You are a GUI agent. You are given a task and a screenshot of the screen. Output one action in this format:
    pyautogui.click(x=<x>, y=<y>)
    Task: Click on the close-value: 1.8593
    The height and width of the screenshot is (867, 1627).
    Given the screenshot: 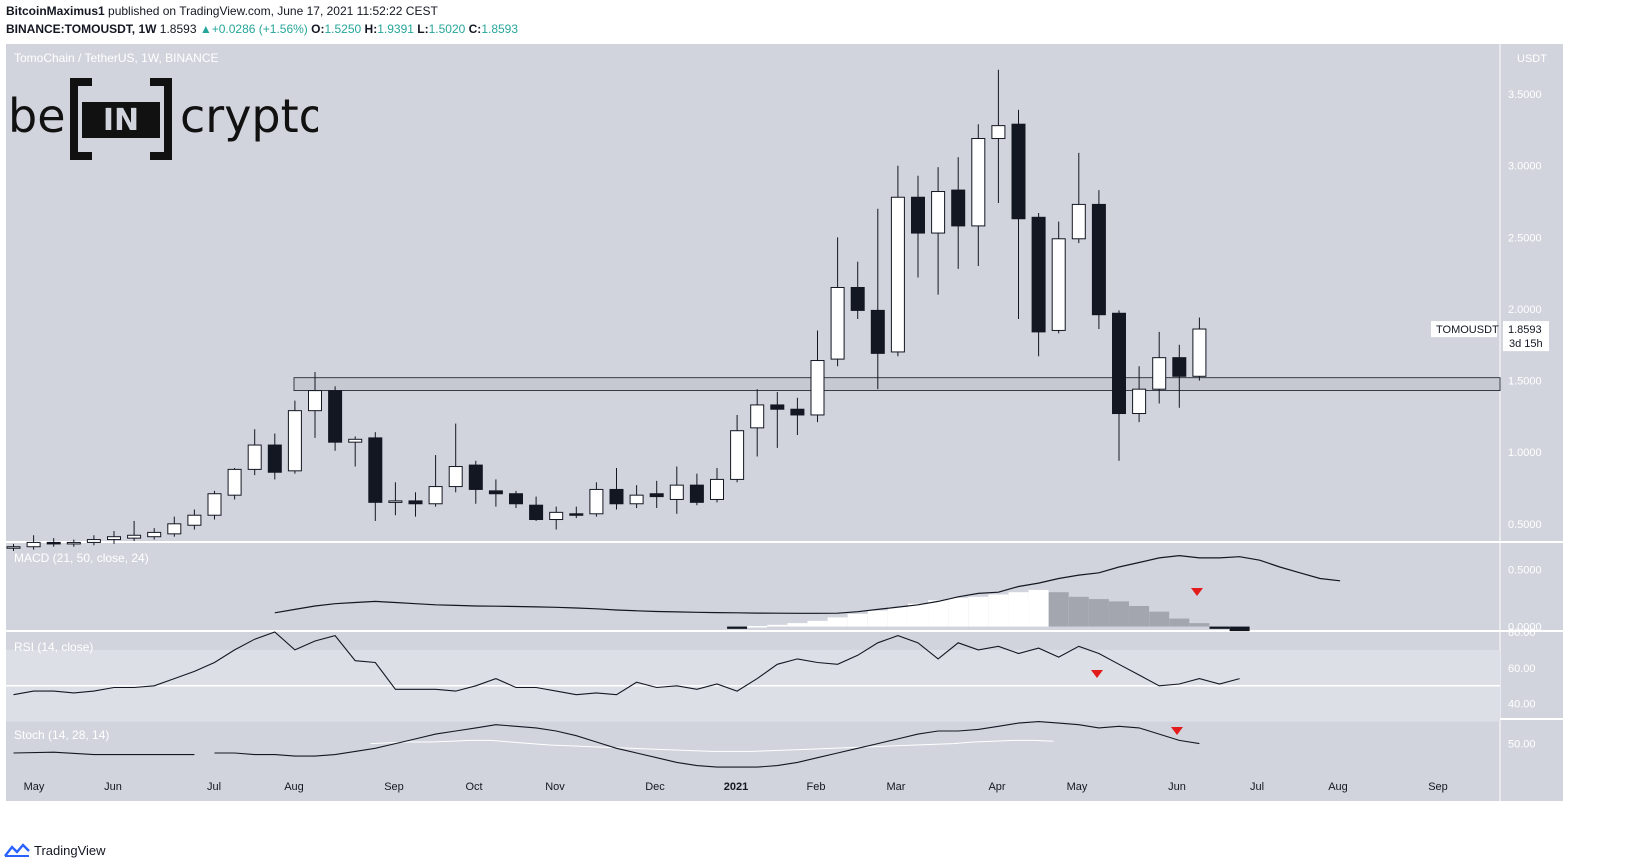 What is the action you would take?
    pyautogui.click(x=500, y=29)
    